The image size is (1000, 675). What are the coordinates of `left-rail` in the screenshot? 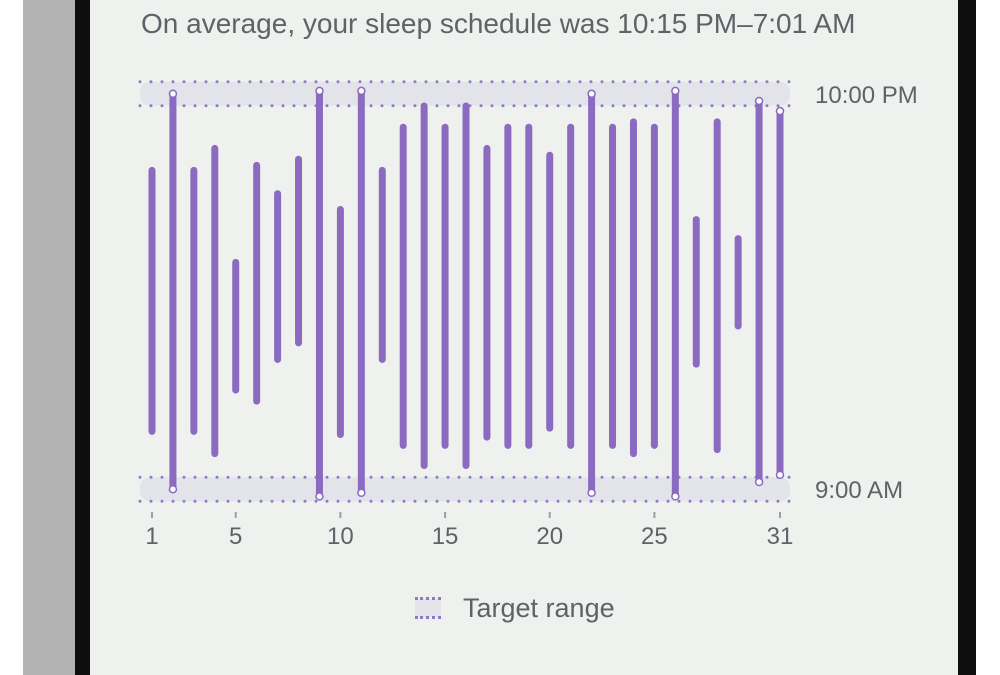 It's located at (49, 337).